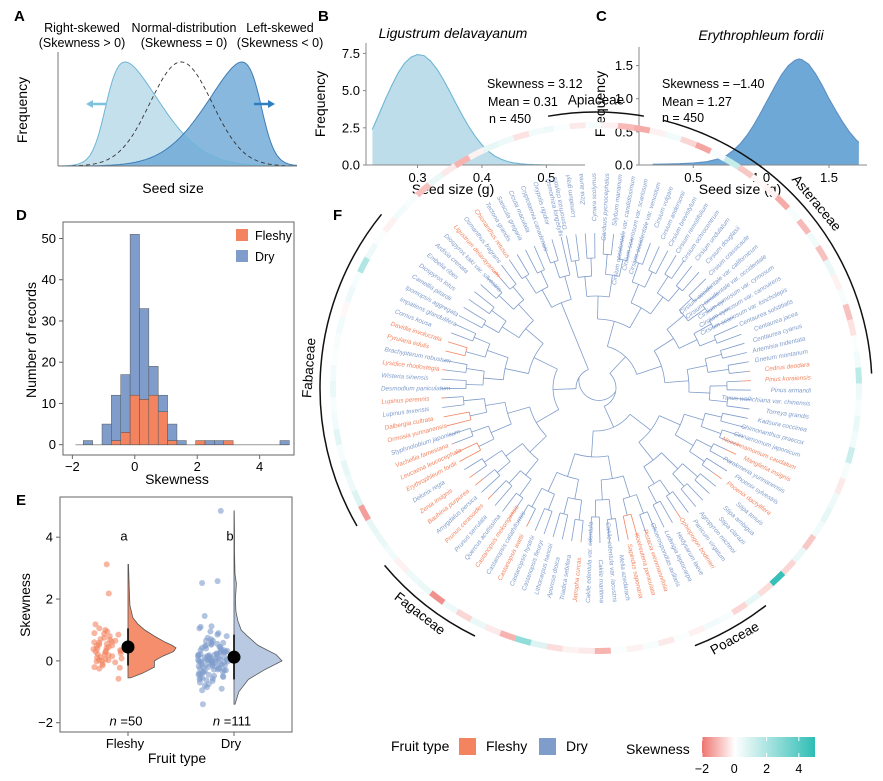 This screenshot has width=883, height=781. I want to click on x-tick-label: 0.5, so click(546, 177).